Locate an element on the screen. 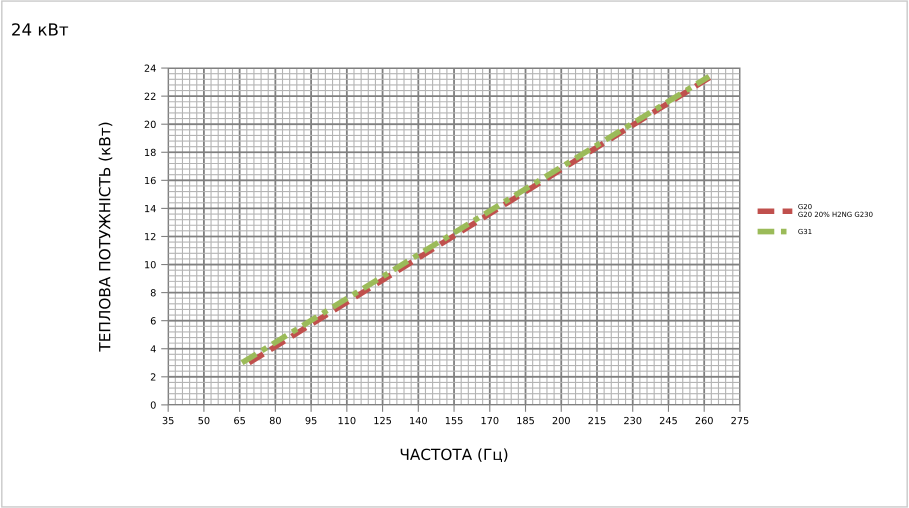  y-tick-label: 18 is located at coordinates (150, 152).